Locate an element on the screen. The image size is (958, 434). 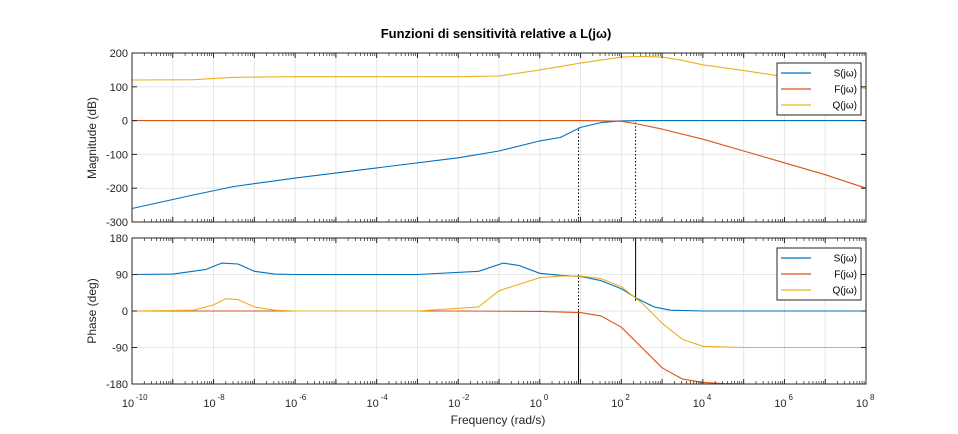
y-tick-label: -200 is located at coordinates (117, 189).